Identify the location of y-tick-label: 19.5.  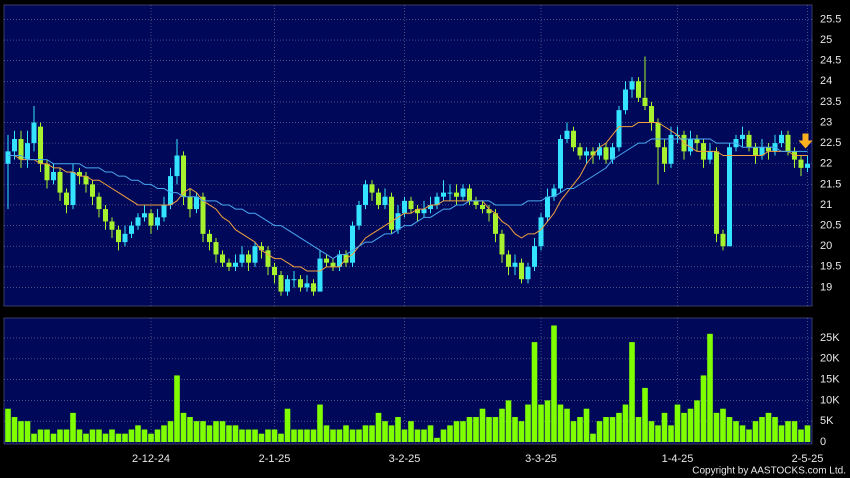
(830, 267).